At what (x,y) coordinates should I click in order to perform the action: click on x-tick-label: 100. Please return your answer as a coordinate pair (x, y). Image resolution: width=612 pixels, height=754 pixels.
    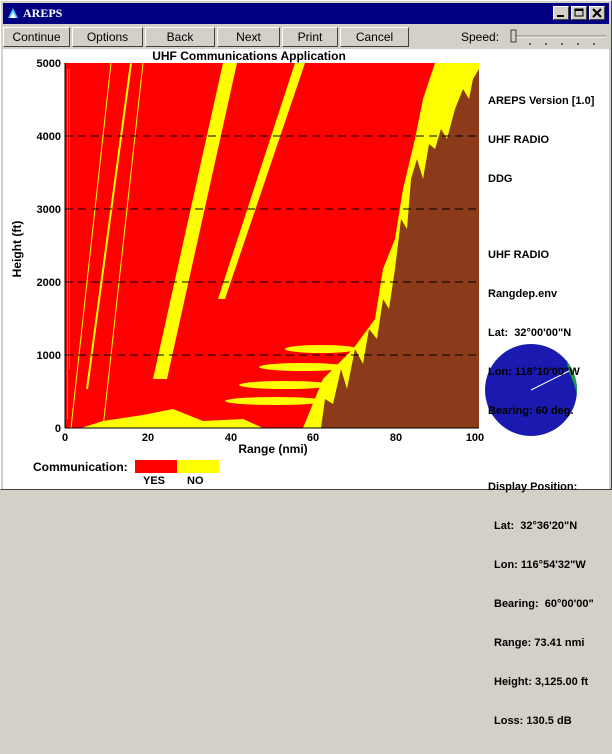
    Looking at the image, I should click on (475, 438).